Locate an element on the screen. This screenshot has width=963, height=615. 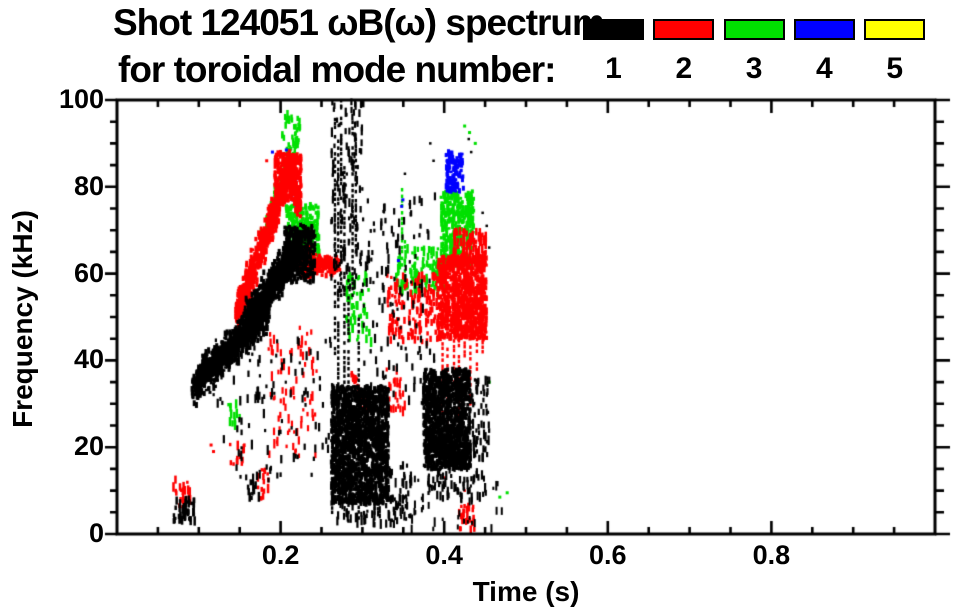
y-tick-label: 60 is located at coordinates (88, 272).